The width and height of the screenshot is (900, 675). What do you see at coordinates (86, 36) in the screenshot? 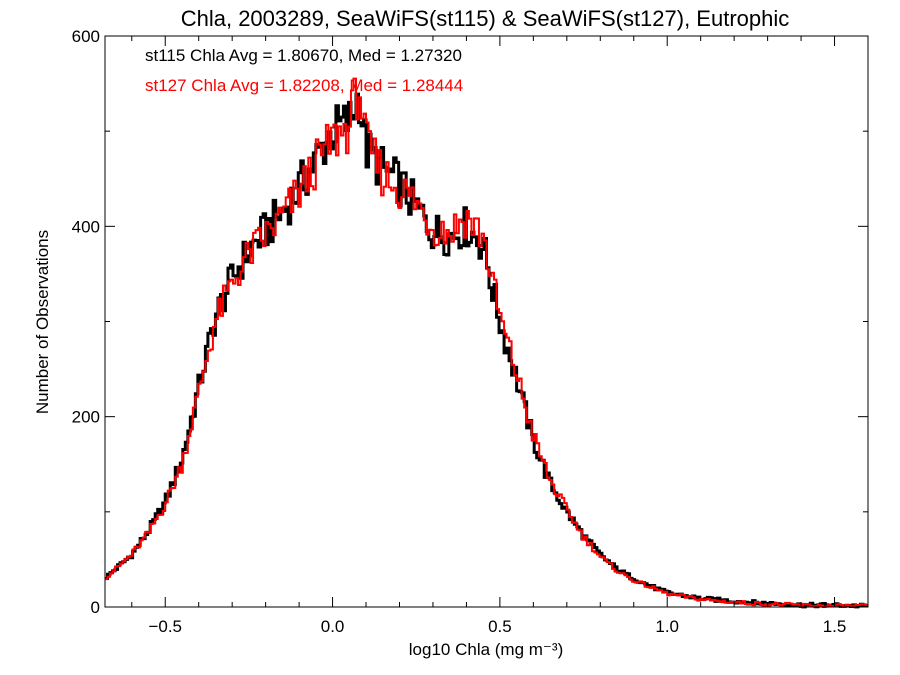
I see `y-tick-label: 600` at bounding box center [86, 36].